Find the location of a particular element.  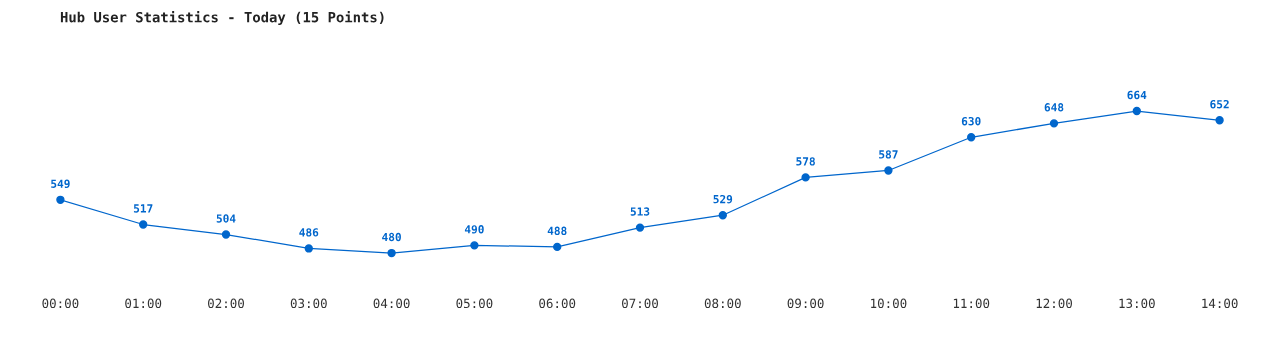

data-label: 488 is located at coordinates (557, 231).